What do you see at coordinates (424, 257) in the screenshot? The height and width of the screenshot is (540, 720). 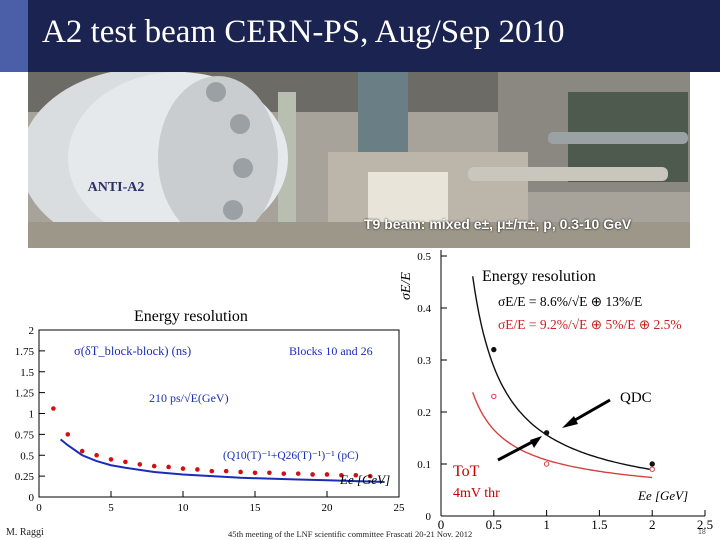 I see `right-y-tick-label: 0.5` at bounding box center [424, 257].